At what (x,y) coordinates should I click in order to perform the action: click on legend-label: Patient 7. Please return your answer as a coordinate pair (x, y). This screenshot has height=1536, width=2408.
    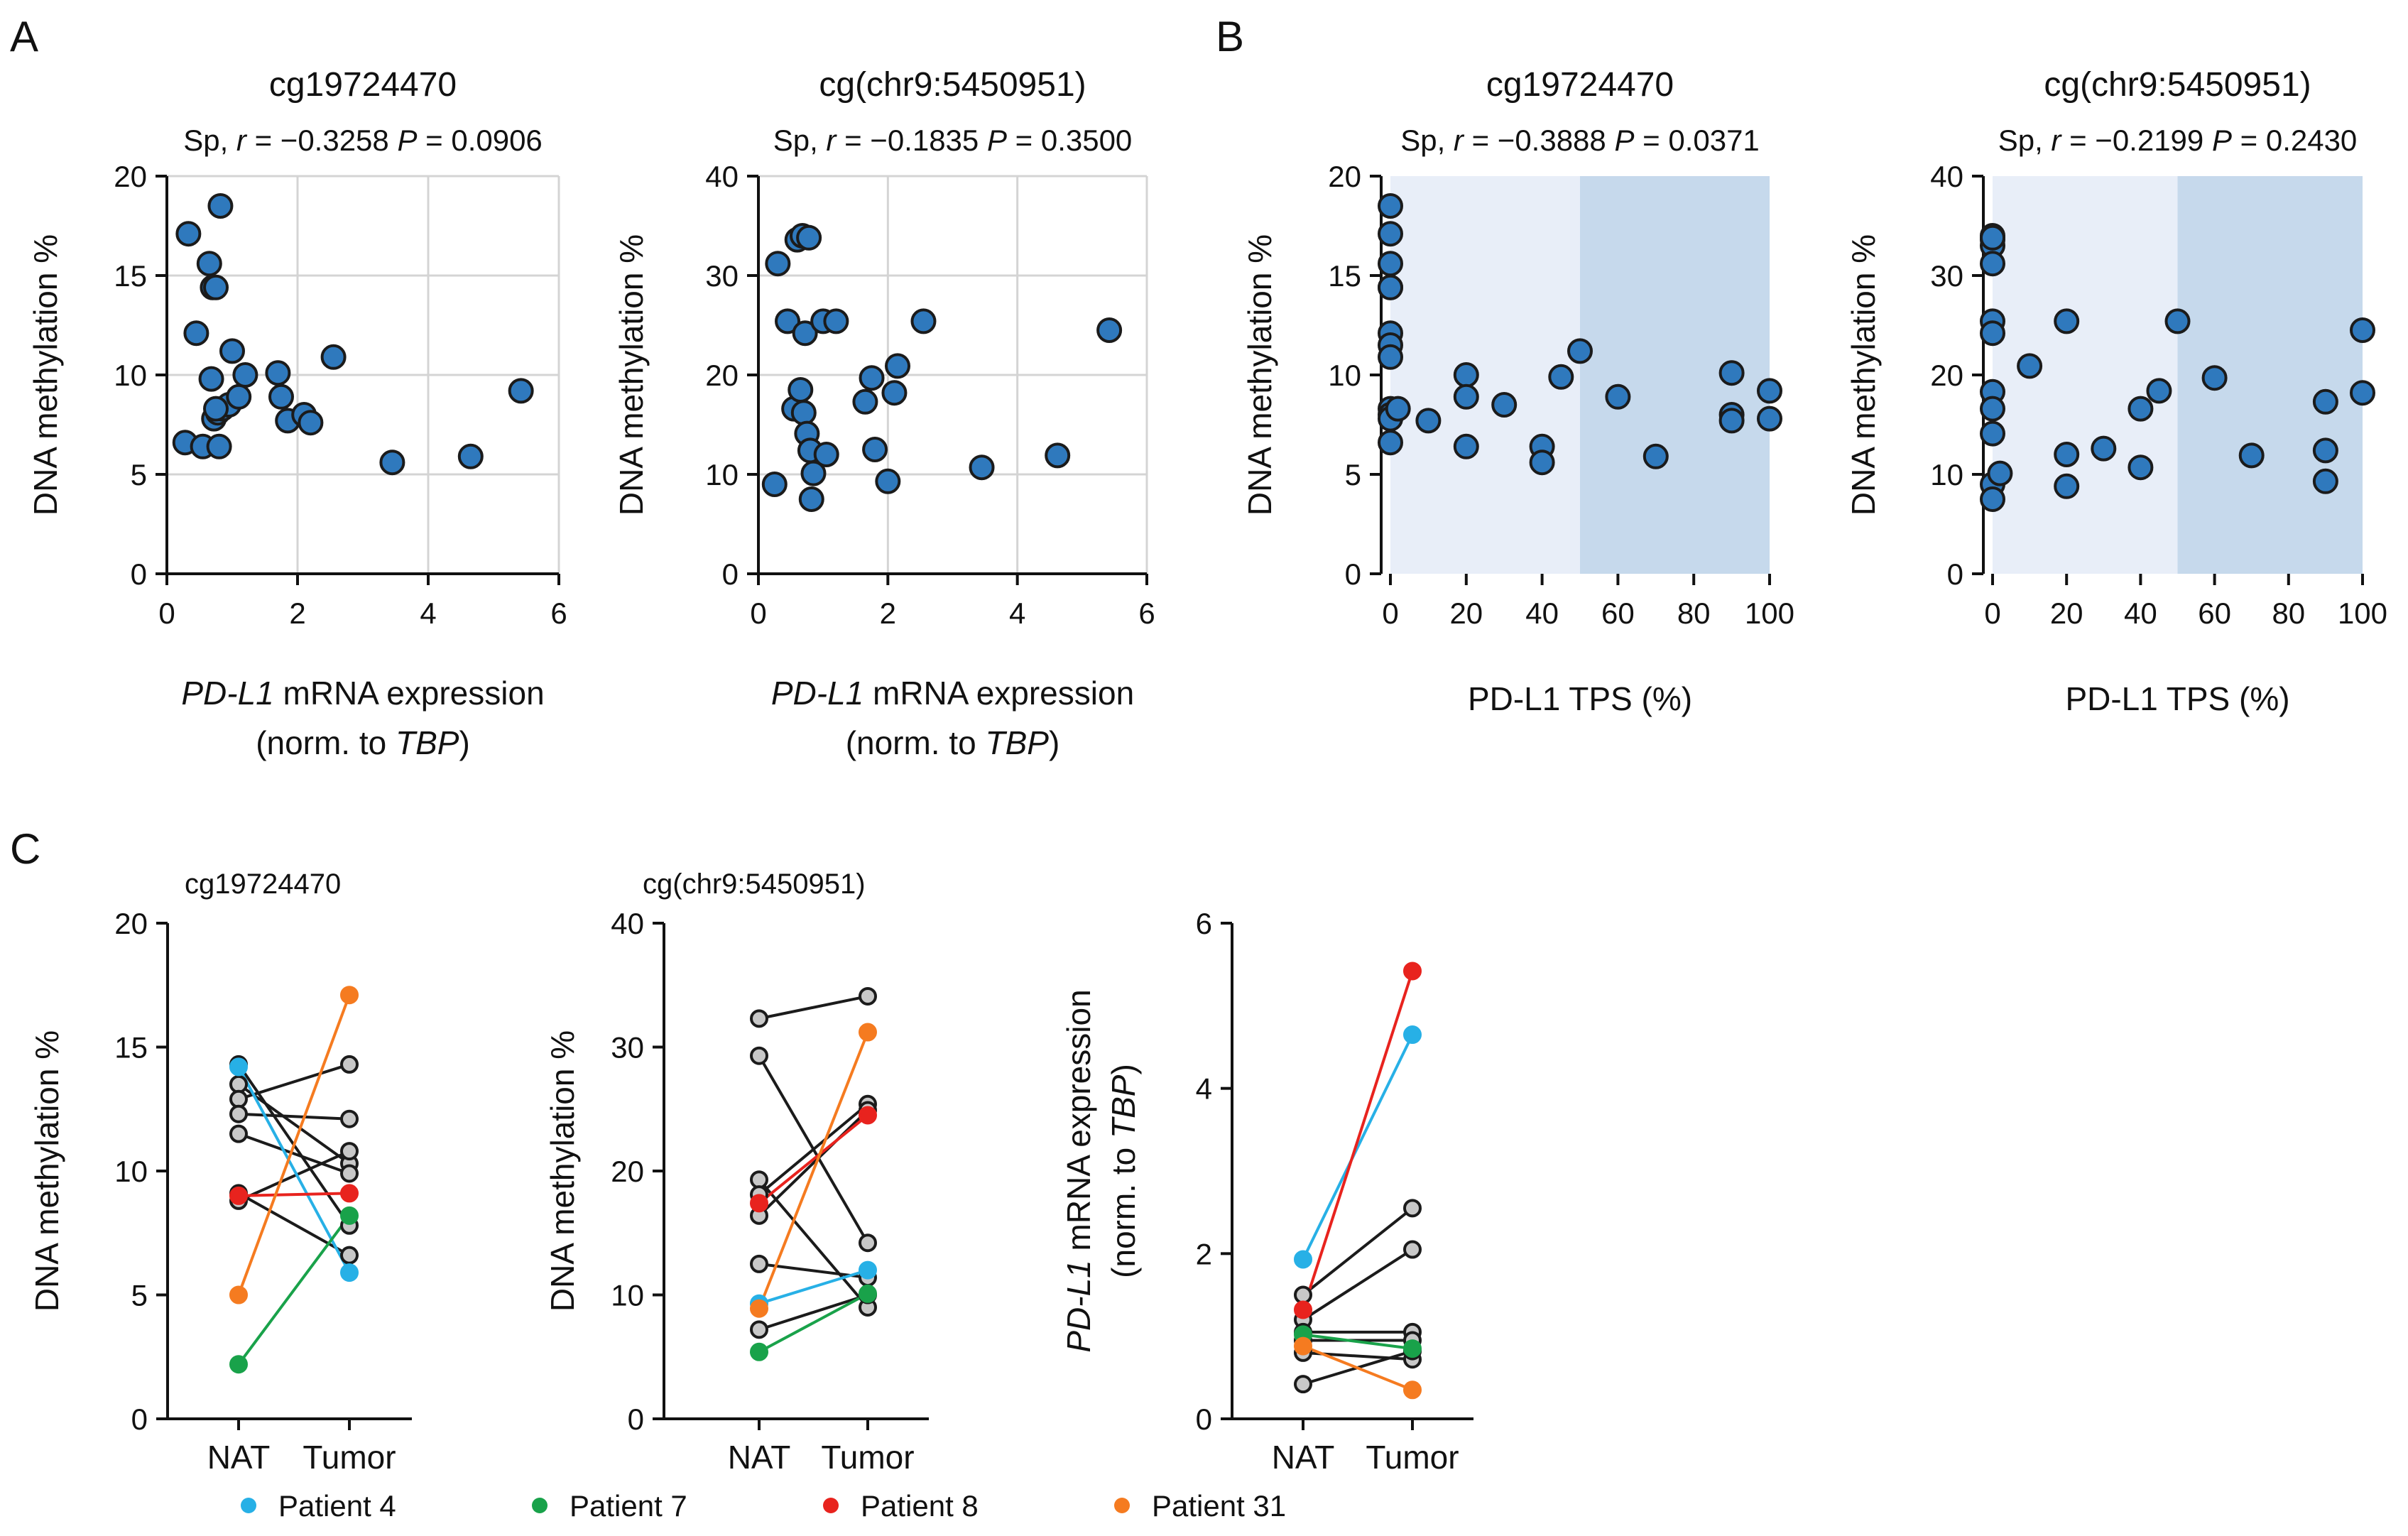
    Looking at the image, I should click on (628, 1506).